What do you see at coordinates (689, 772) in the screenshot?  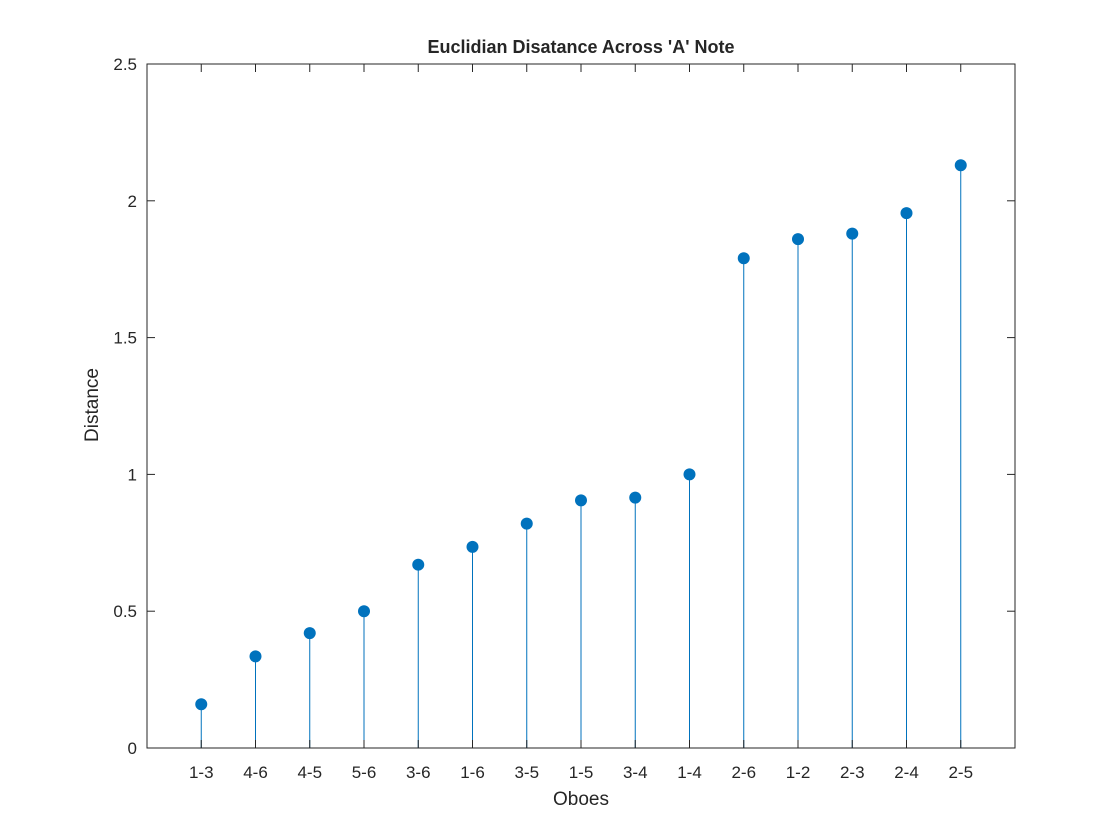 I see `x-tick-label: 1-4` at bounding box center [689, 772].